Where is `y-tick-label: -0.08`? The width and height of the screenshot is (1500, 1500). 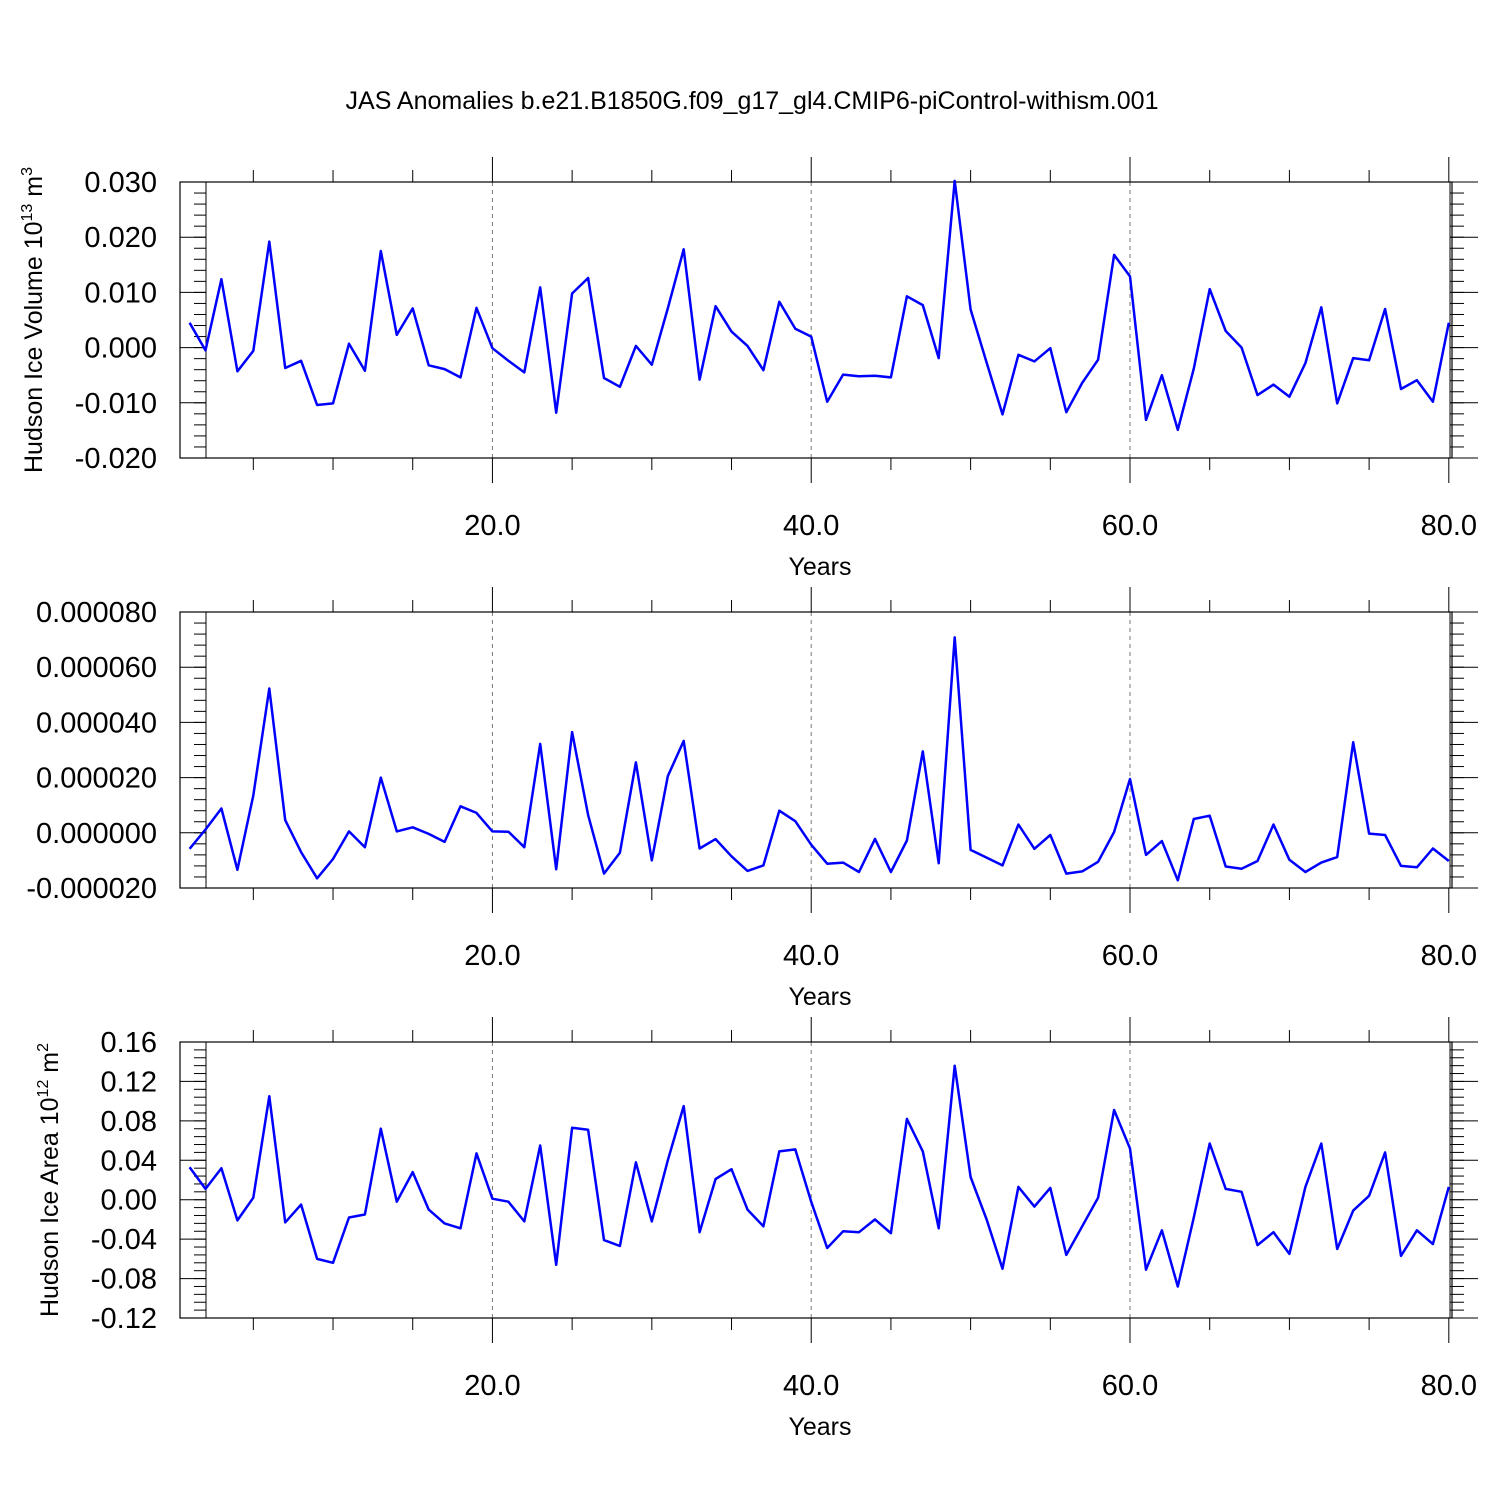
y-tick-label: -0.08 is located at coordinates (124, 1280).